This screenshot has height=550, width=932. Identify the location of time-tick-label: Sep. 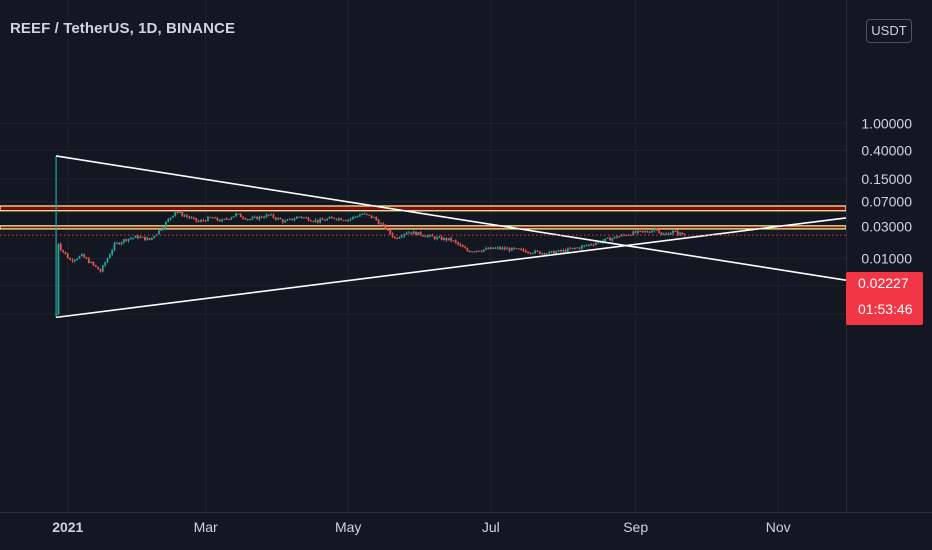
(635, 527).